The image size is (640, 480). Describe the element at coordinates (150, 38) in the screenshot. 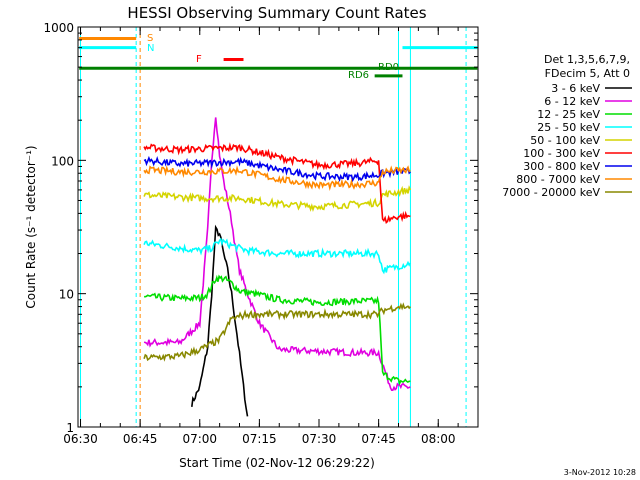

I see `annotation-label: S` at that location.